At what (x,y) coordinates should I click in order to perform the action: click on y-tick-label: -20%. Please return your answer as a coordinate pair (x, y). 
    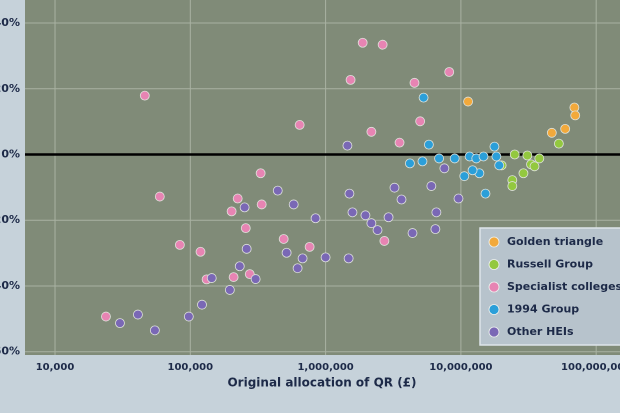
    Looking at the image, I should click on (10, 219).